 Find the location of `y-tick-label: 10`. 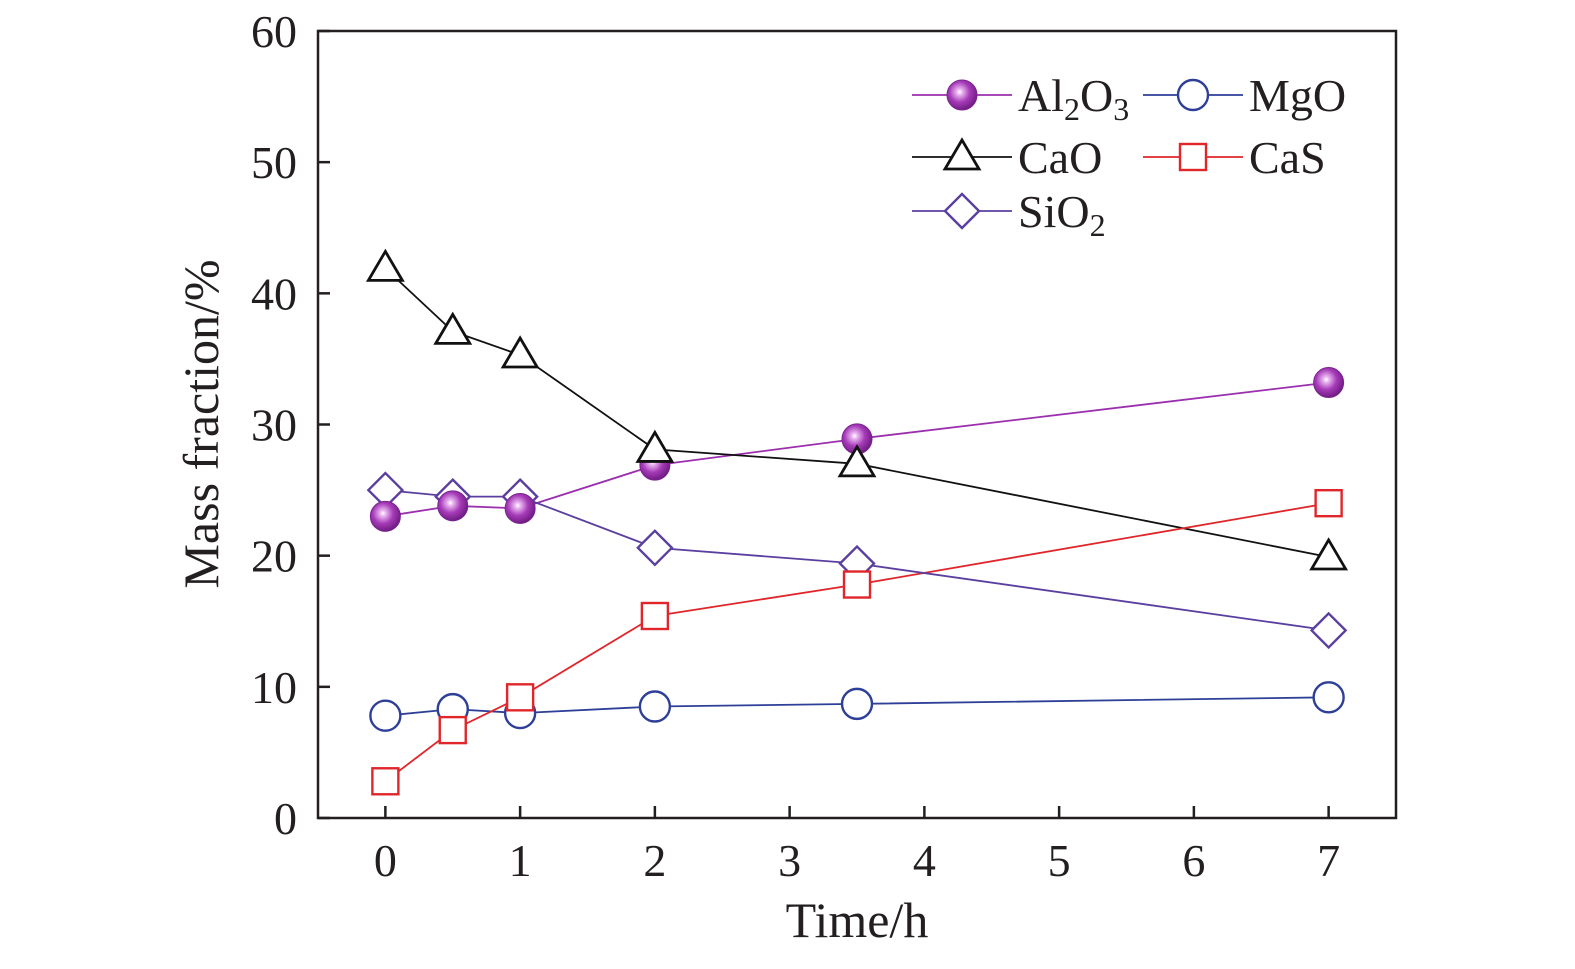

y-tick-label: 10 is located at coordinates (274, 687).